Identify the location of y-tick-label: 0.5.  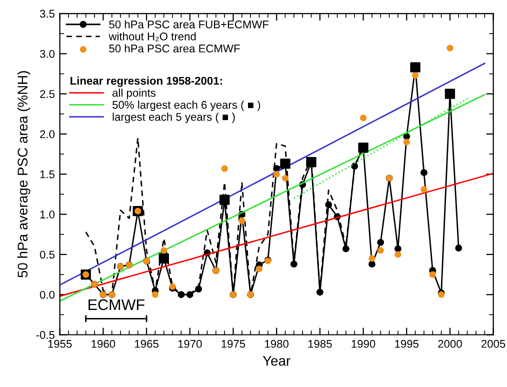
(47, 254).